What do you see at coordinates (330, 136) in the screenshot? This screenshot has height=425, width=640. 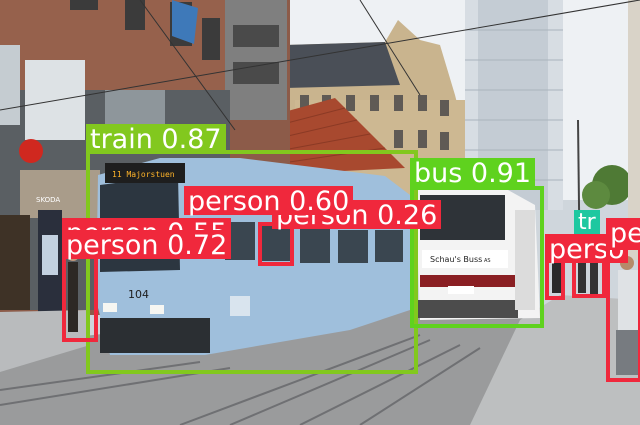 I see `tiled-roof` at bounding box center [330, 136].